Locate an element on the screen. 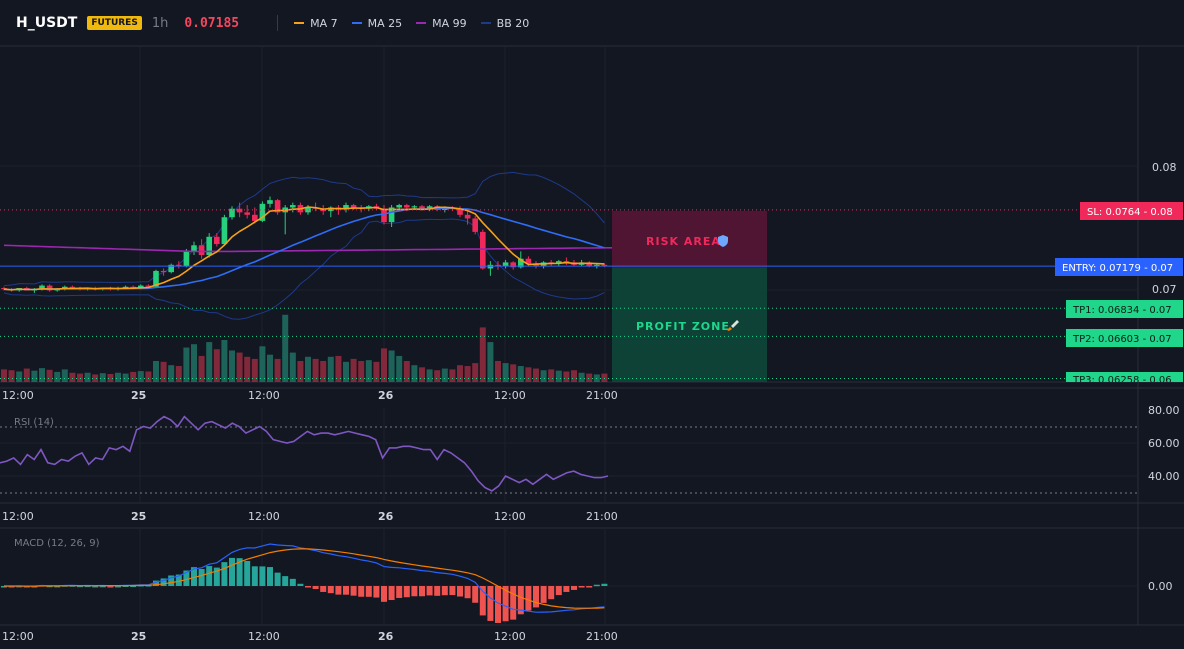 The image size is (1184, 649). sl-tag: SL: 0.0764 - 0.08 is located at coordinates (1131, 211).